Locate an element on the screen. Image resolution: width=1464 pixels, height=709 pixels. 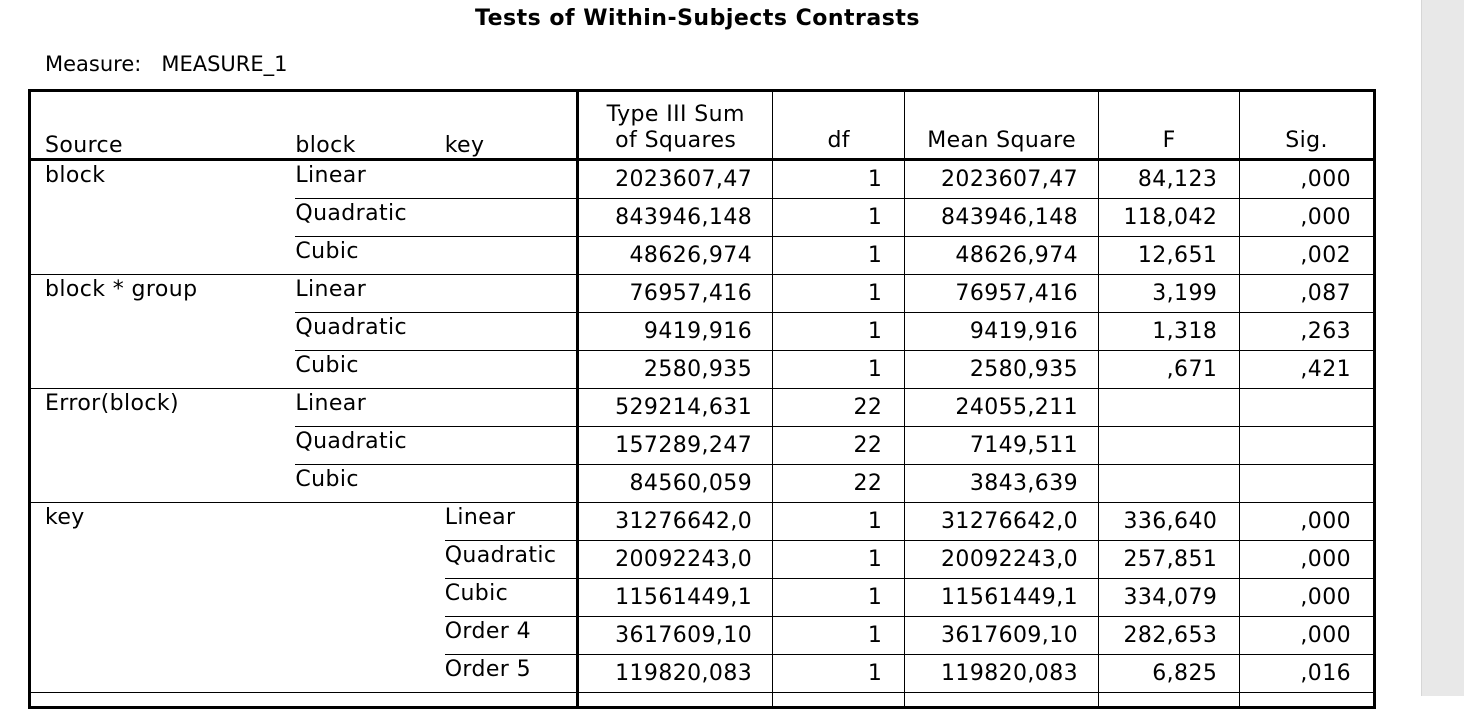
header-sum-of-squares: Type III Sum of Squares is located at coordinates (675, 126).